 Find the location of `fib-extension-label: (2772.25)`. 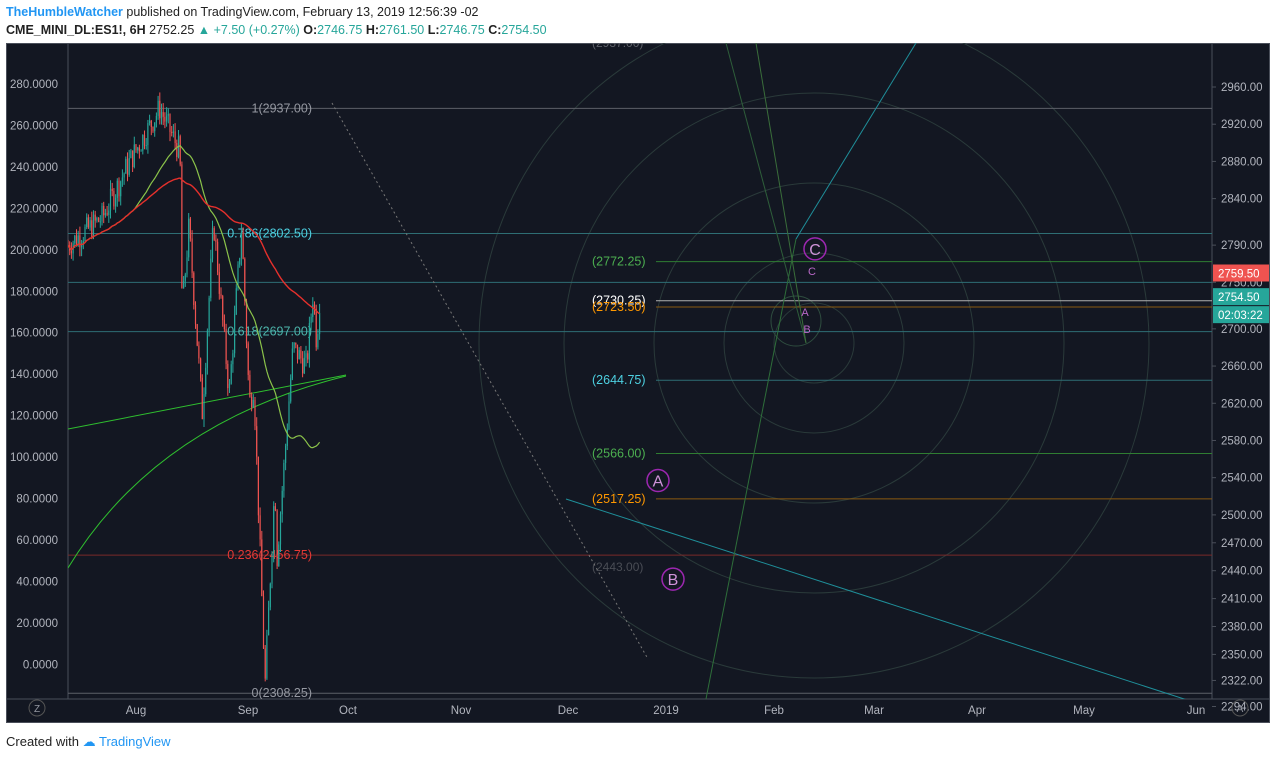

fib-extension-label: (2772.25) is located at coordinates (619, 262).